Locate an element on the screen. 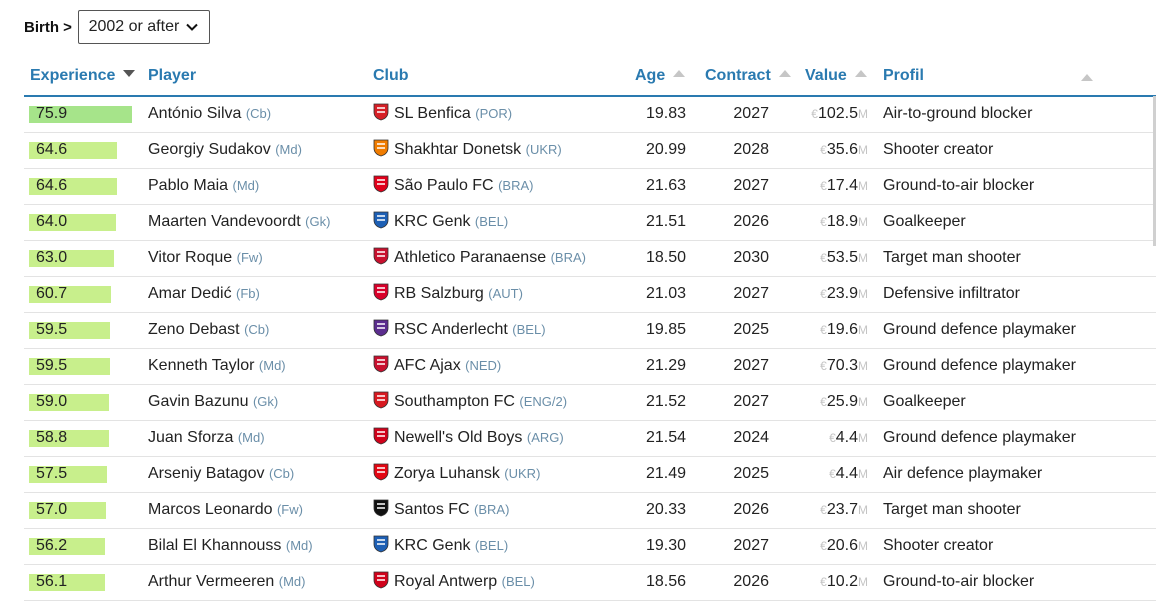 Image resolution: width=1156 pixels, height=601 pixels. player-name: Marcos Leonardo is located at coordinates (210, 509).